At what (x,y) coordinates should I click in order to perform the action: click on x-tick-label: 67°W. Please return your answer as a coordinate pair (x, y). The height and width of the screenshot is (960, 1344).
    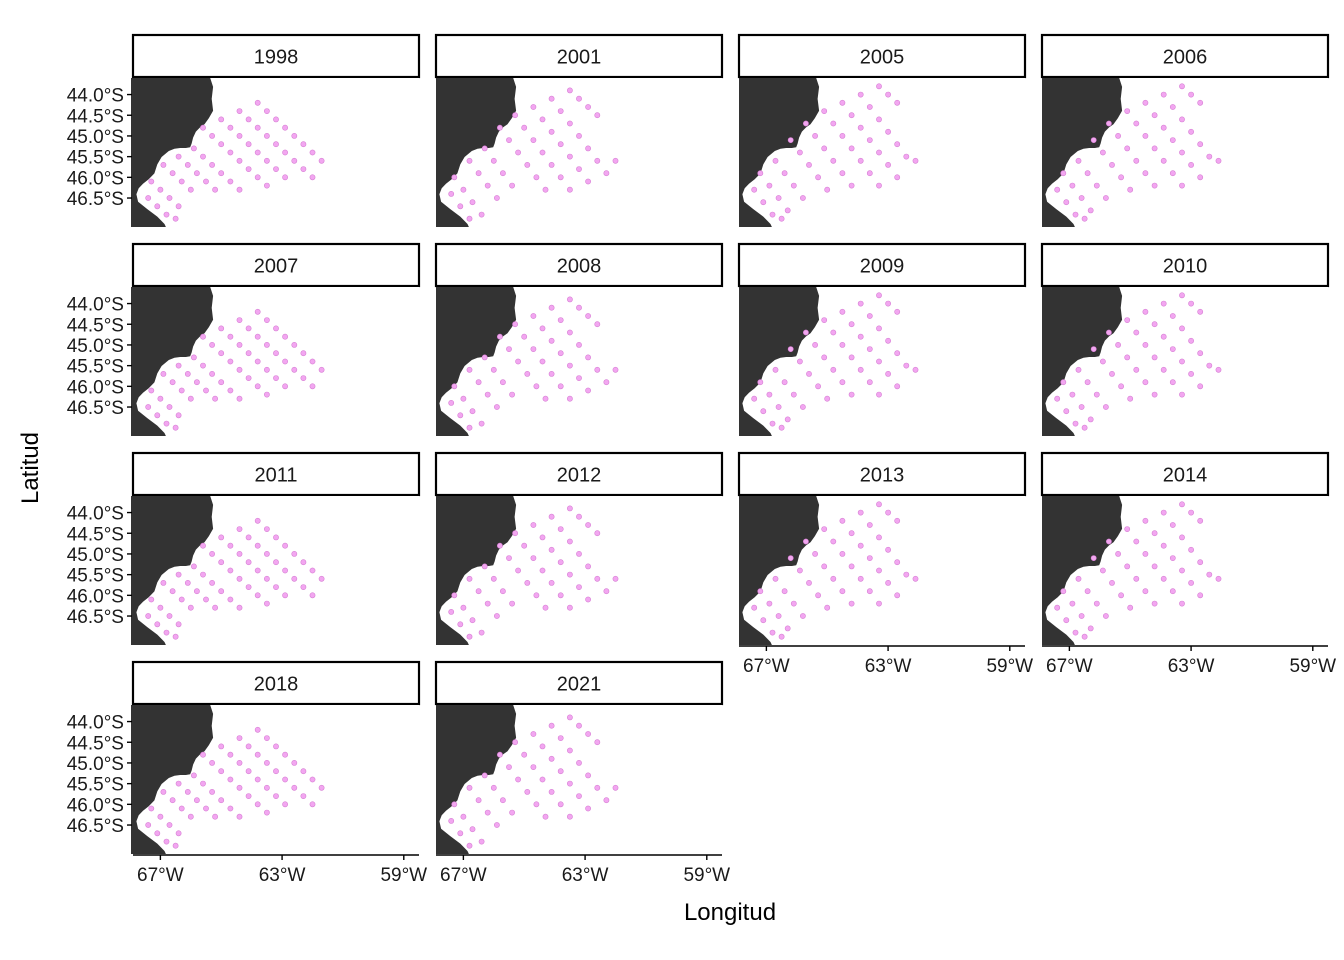
    Looking at the image, I should click on (766, 666).